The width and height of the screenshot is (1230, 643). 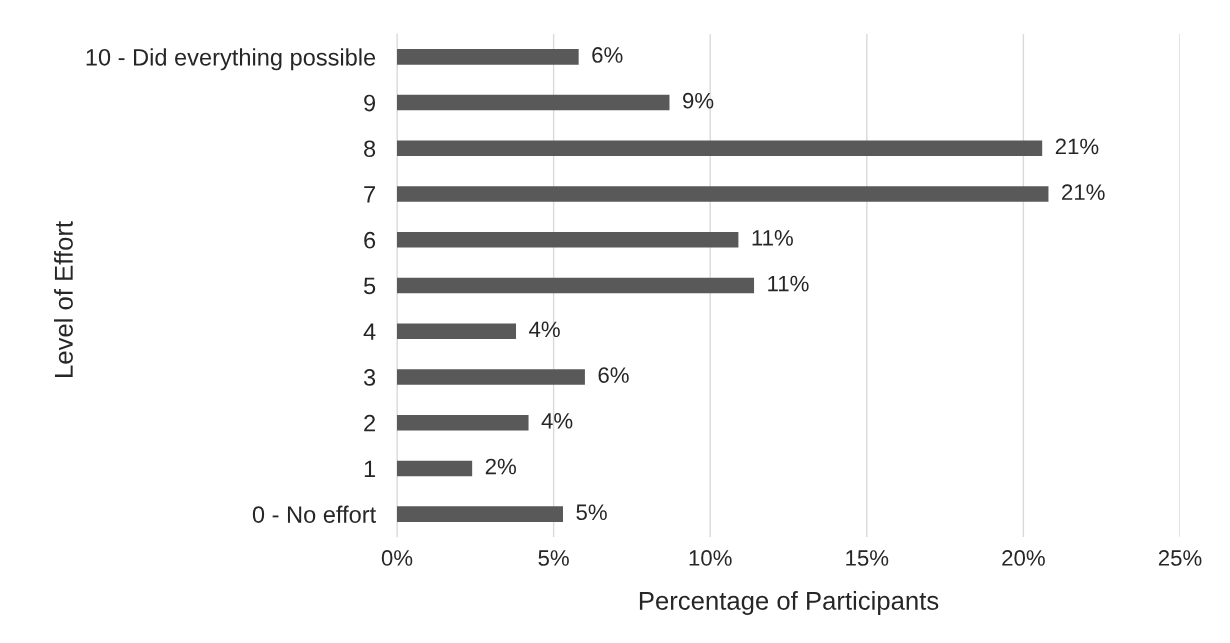 I want to click on y-axis-title: Level of Effort, so click(x=63, y=299).